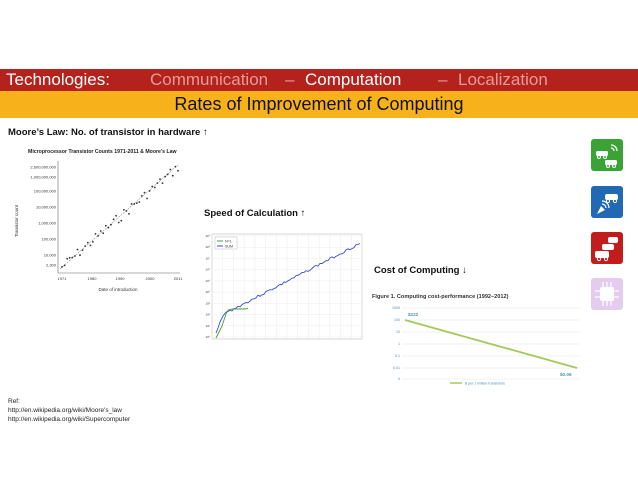 This screenshot has width=638, height=493. What do you see at coordinates (118, 289) in the screenshot?
I see `moore-xlabel: Date of introduction` at bounding box center [118, 289].